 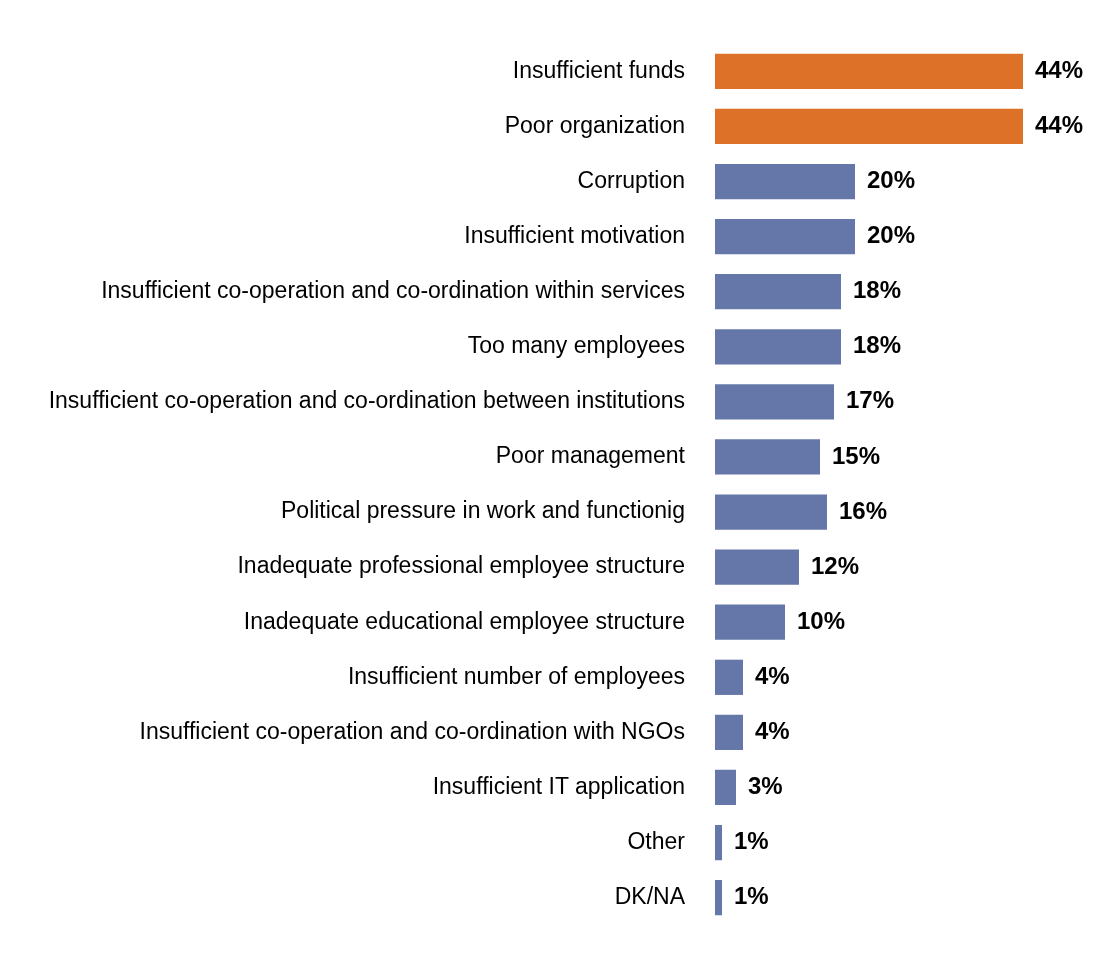 What do you see at coordinates (631, 179) in the screenshot?
I see `y-tick-label: Corruption` at bounding box center [631, 179].